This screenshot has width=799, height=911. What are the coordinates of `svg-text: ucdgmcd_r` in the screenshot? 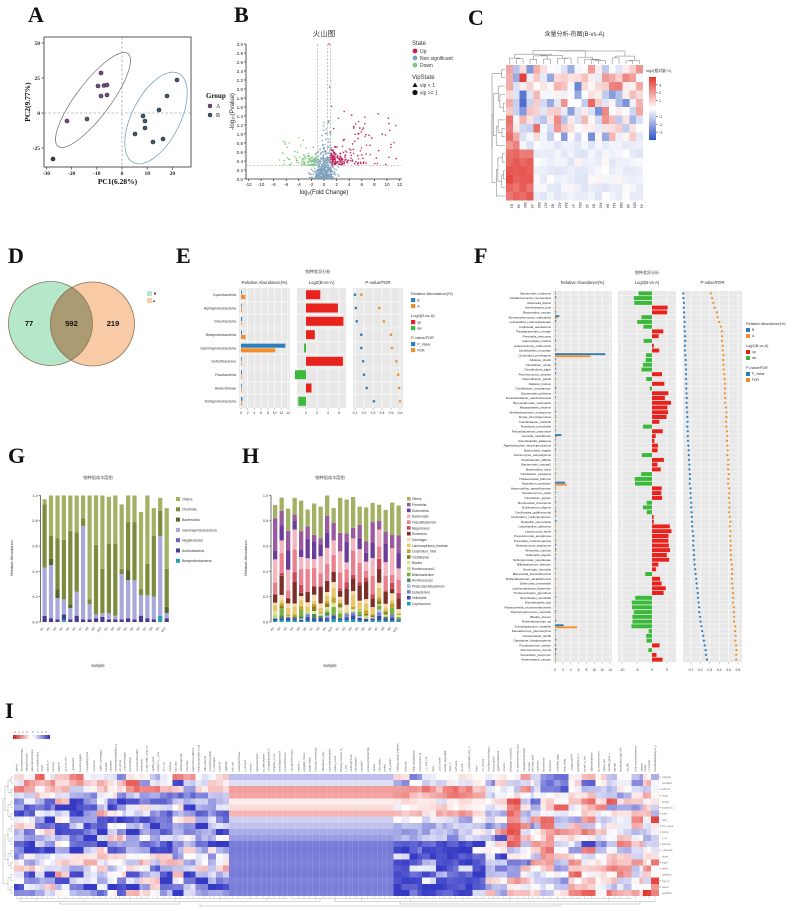 It's located at (668, 808).